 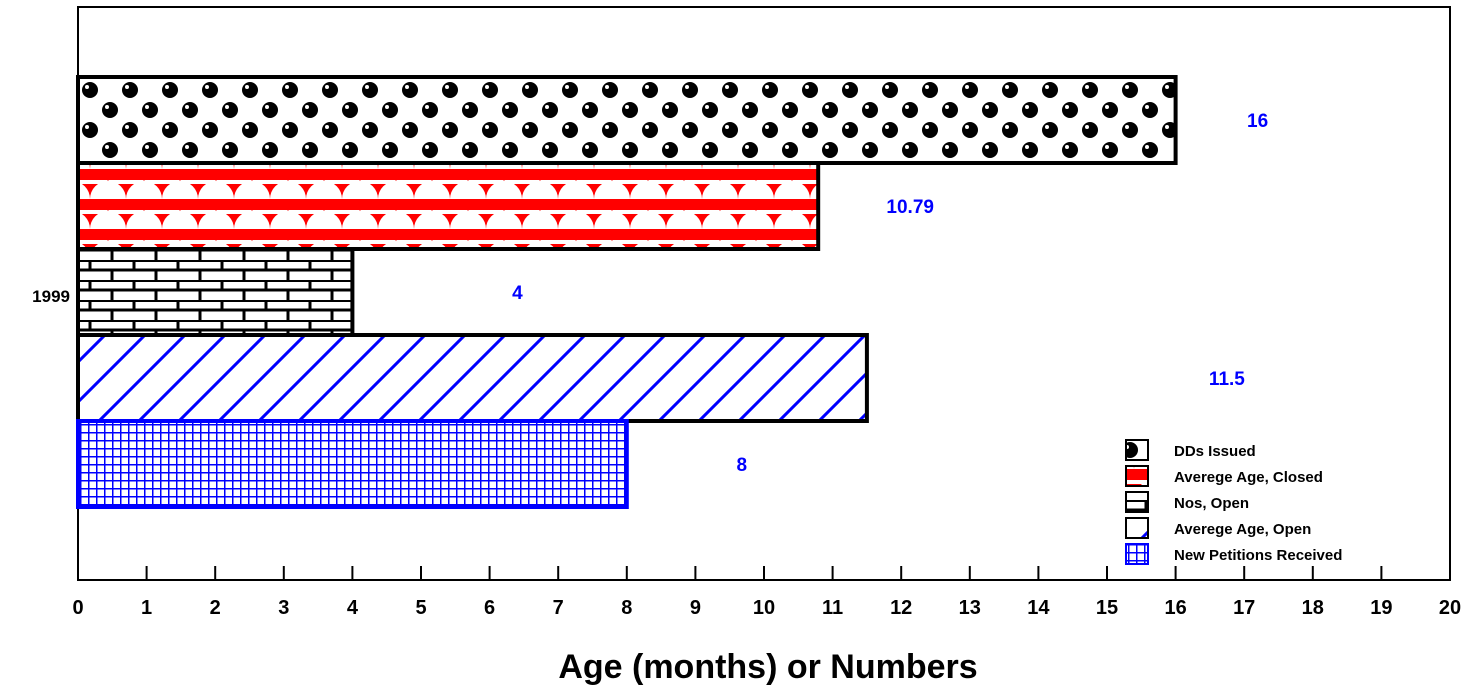 I want to click on x-tick-label: 14, so click(x=1038, y=608).